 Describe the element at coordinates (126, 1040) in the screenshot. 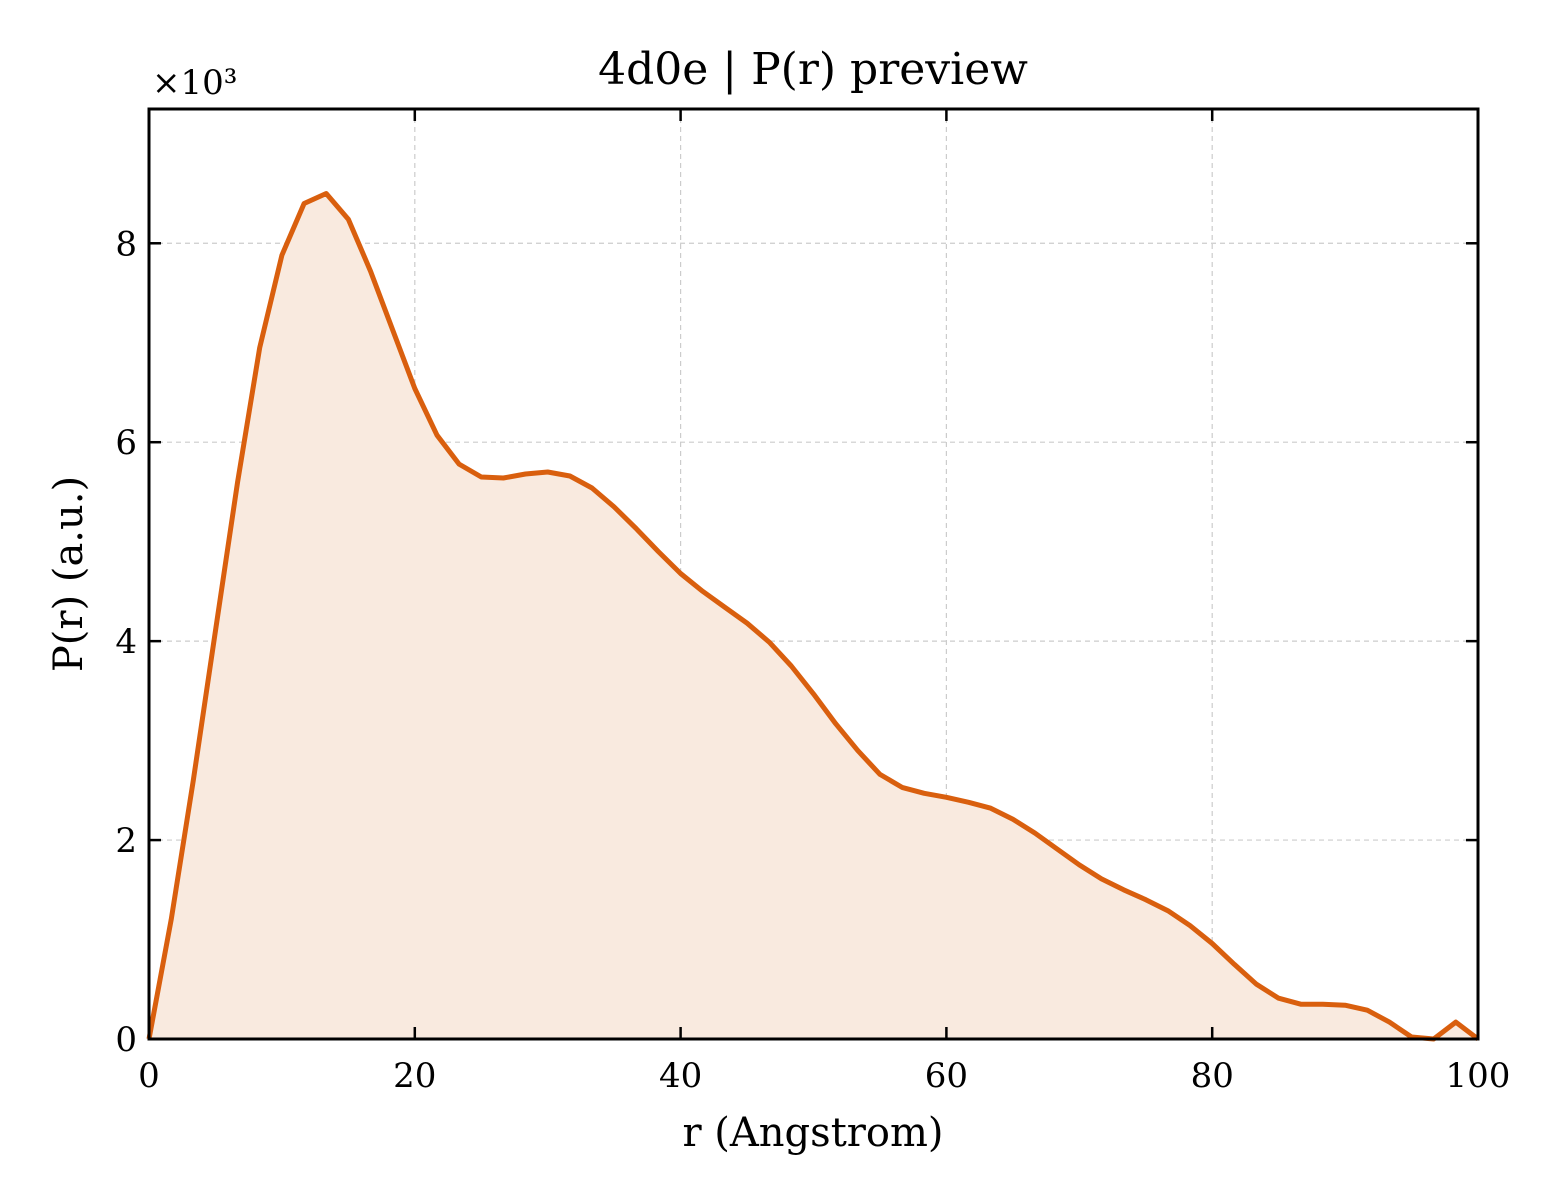

I see `y-tick-label: 0` at that location.